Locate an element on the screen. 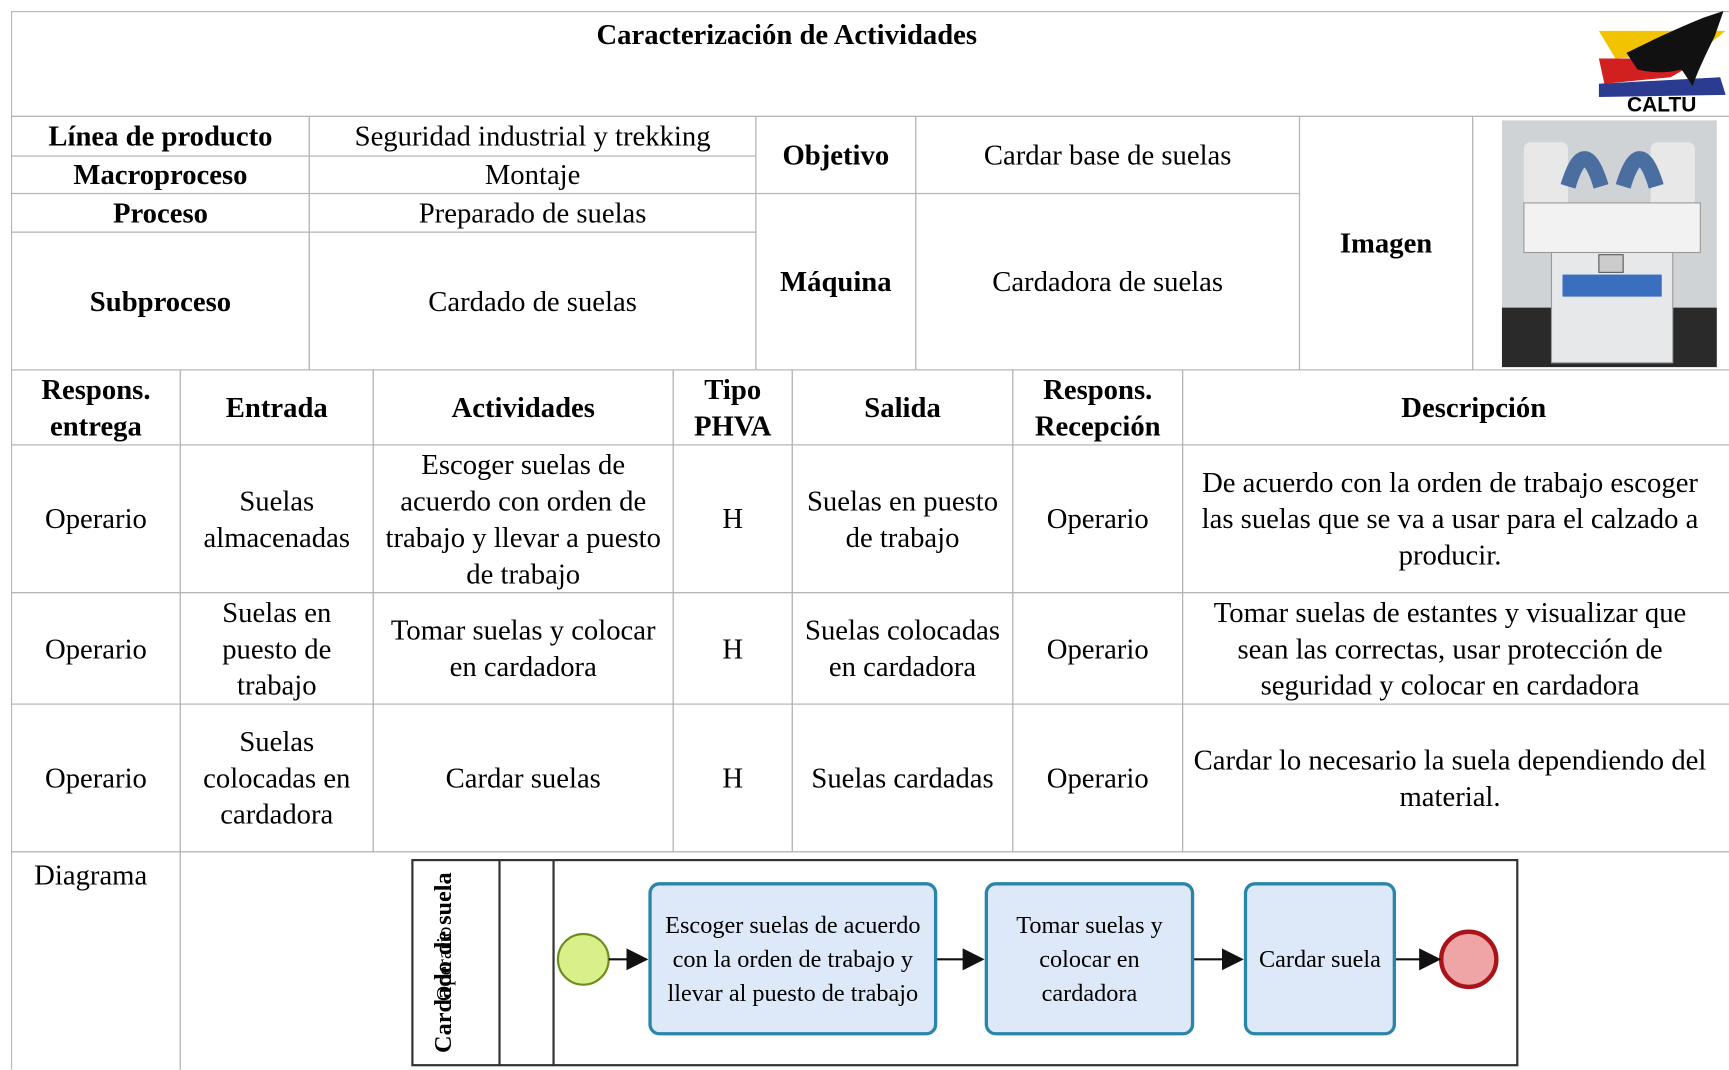 The image size is (1729, 1070). info-value: Montaje is located at coordinates (532, 175).